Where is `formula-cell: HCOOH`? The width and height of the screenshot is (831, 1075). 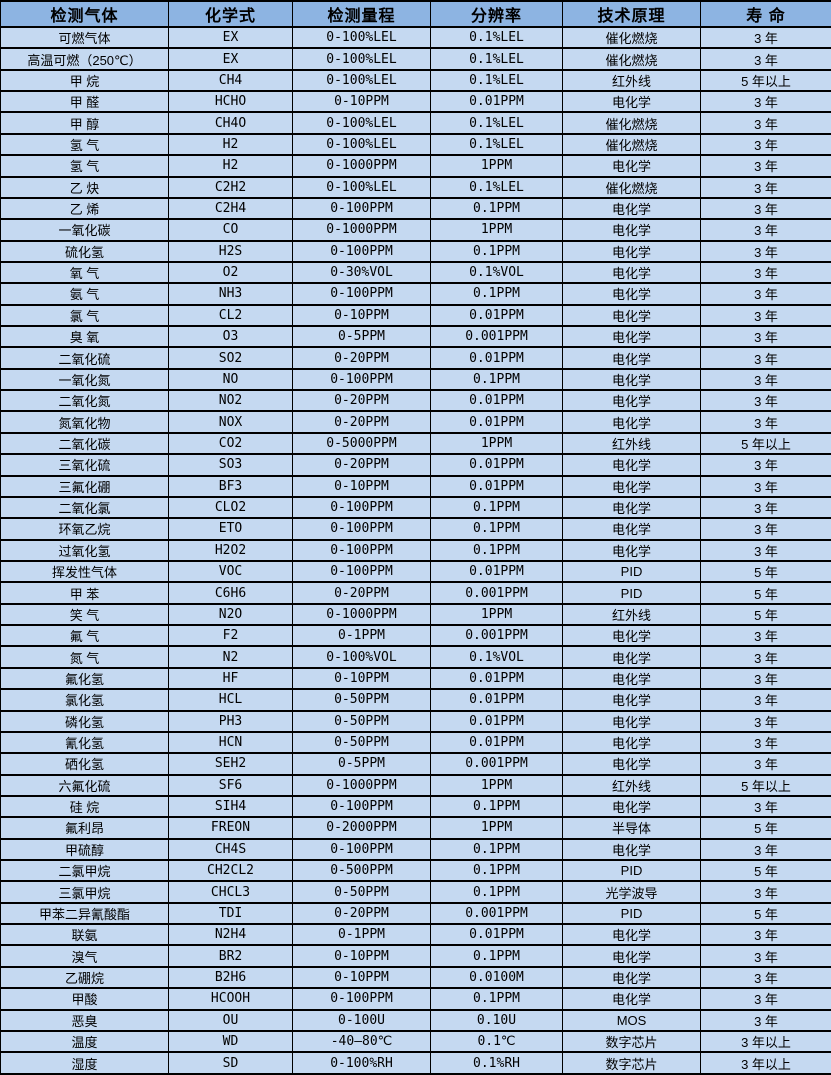 formula-cell: HCOOH is located at coordinates (230, 999).